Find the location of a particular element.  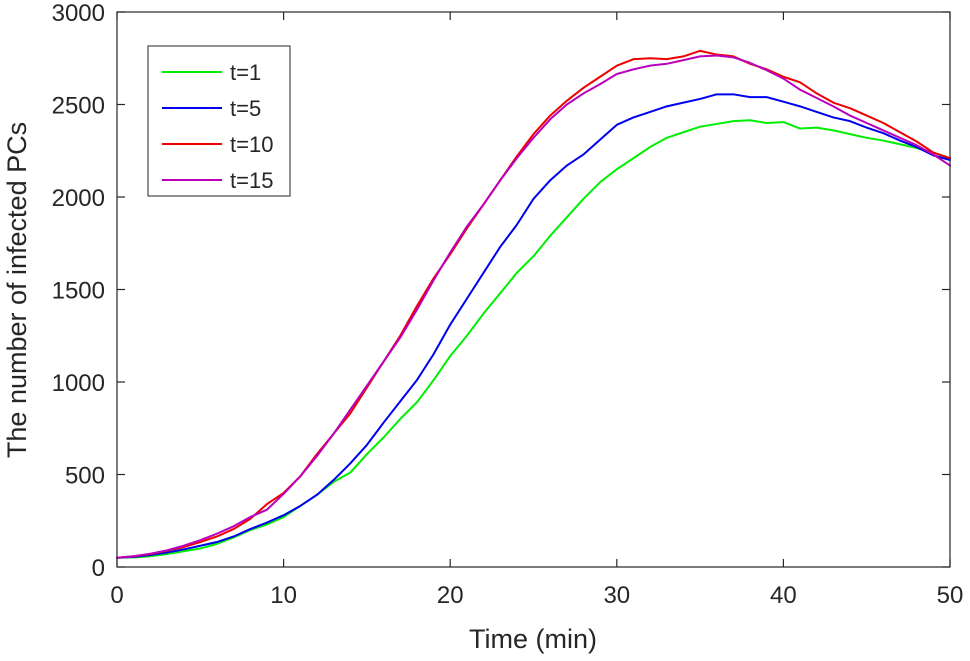

y-tick-label-500: 500 is located at coordinates (85, 476).